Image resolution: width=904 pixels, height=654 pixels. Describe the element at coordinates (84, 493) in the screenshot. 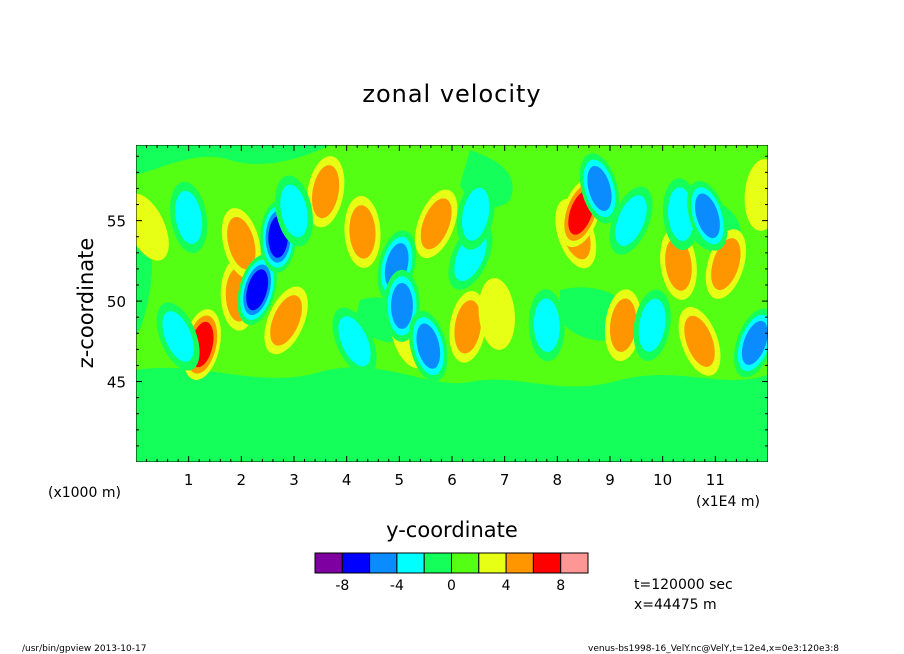

I see `x-scale-note: (x1000 m)` at that location.